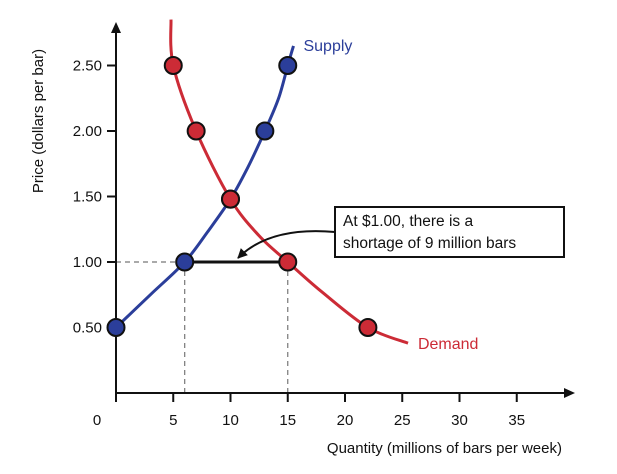 This screenshot has width=617, height=474. What do you see at coordinates (173, 420) in the screenshot?
I see `x-tick-label: 5` at bounding box center [173, 420].